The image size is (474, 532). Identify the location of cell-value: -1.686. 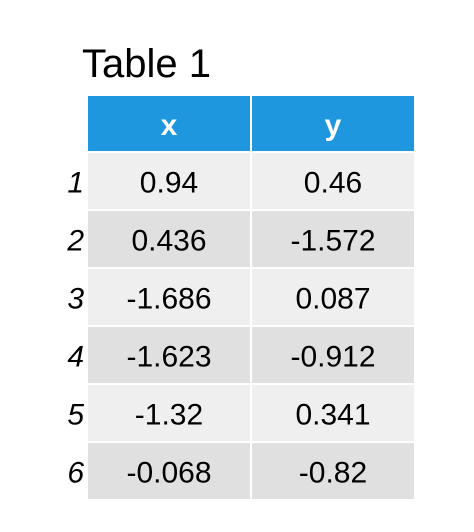
(168, 299).